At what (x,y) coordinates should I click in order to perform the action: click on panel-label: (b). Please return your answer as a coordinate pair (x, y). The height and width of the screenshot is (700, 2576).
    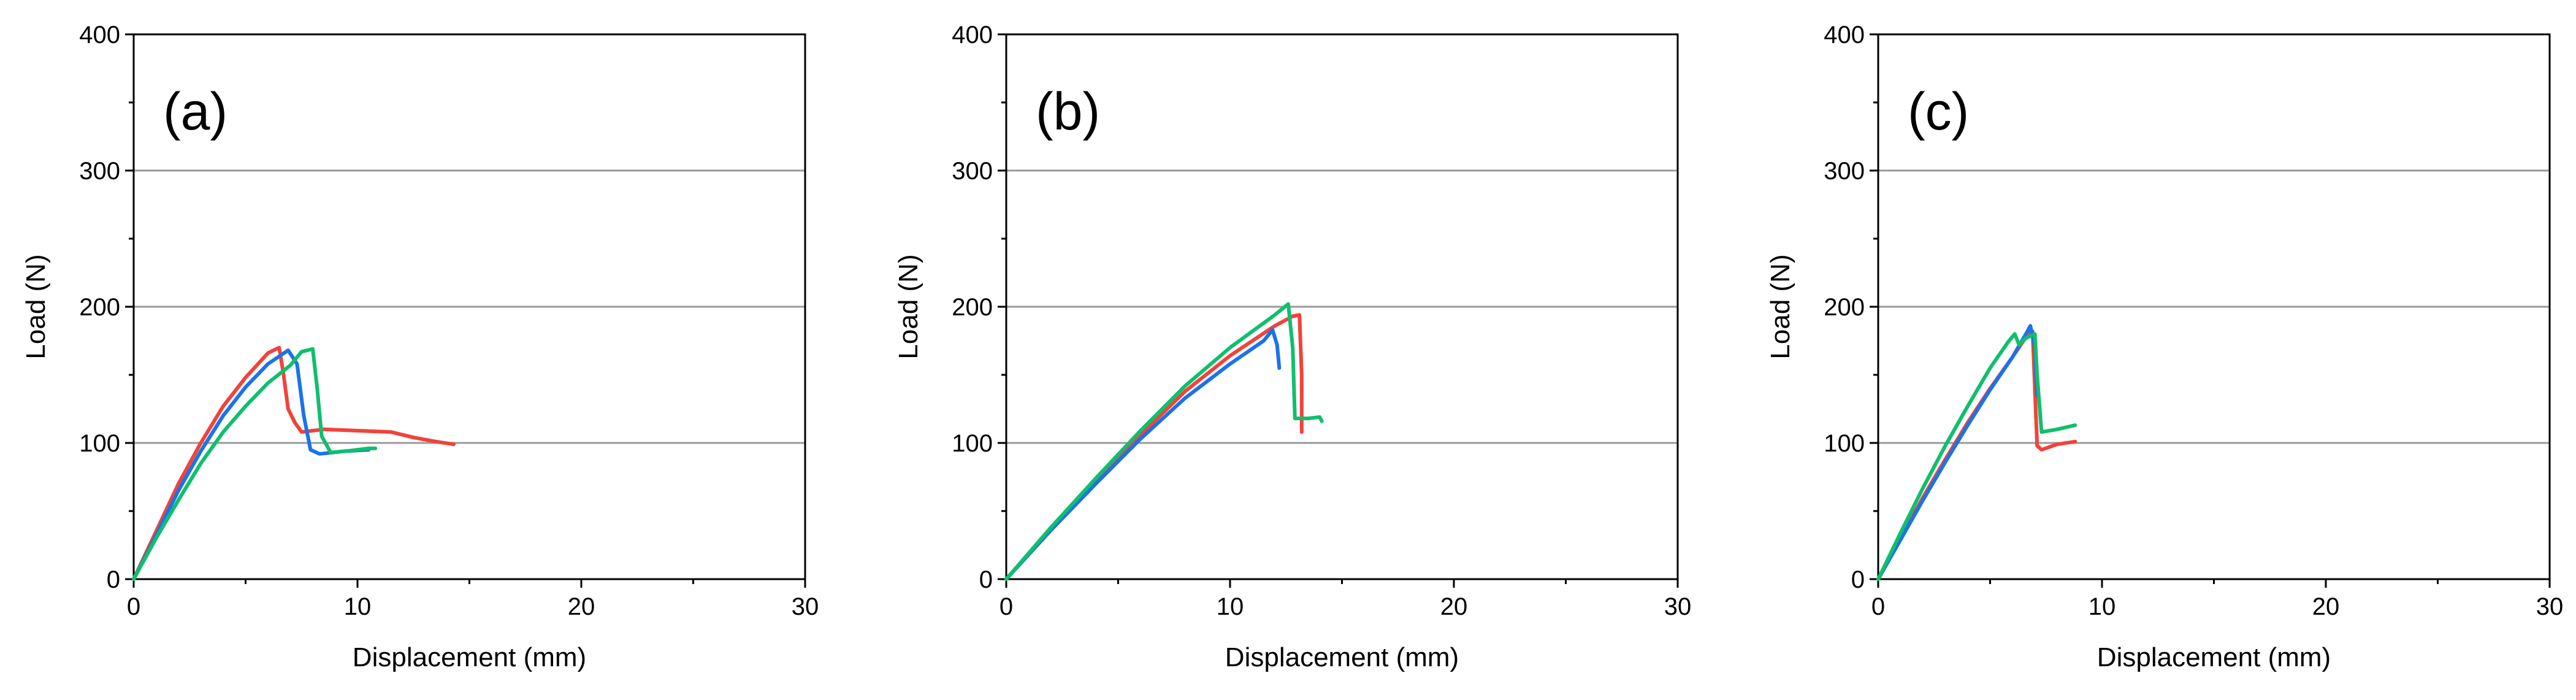
    Looking at the image, I should click on (1068, 111).